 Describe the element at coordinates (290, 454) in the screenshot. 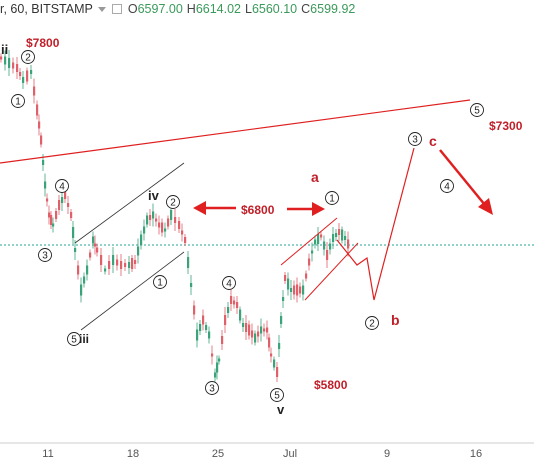

I see `x-tick-label: Jul` at that location.